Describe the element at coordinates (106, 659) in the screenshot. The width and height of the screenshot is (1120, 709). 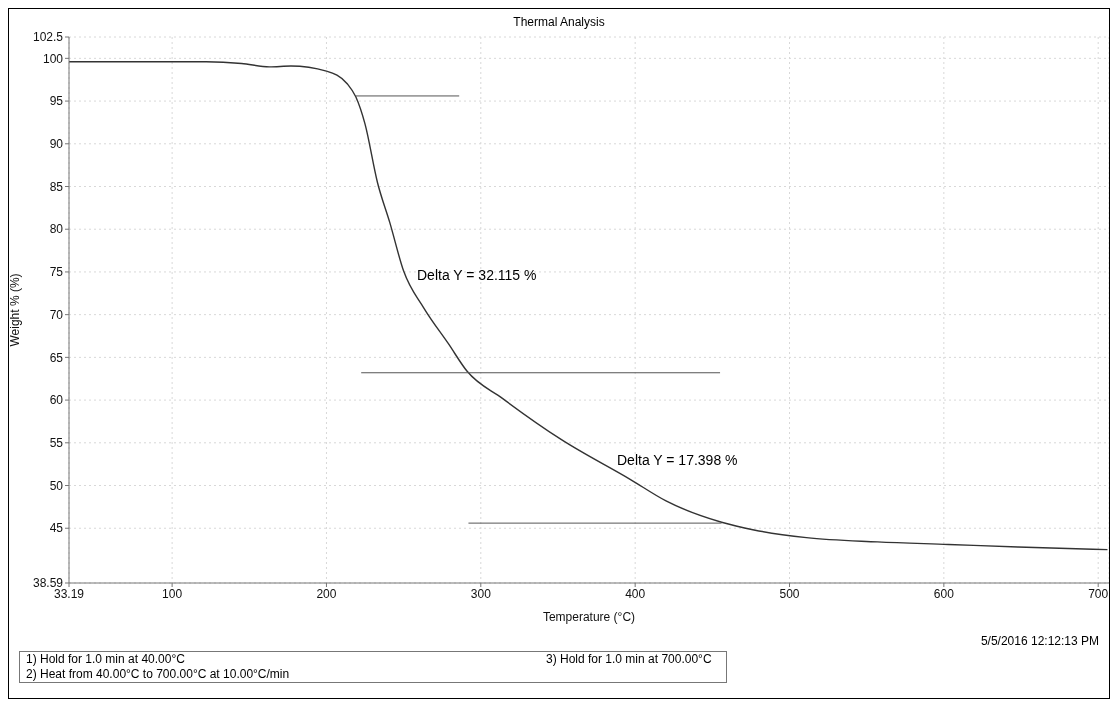
I see `text: 1) Hold for 1.0 min at 40.00°C` at that location.